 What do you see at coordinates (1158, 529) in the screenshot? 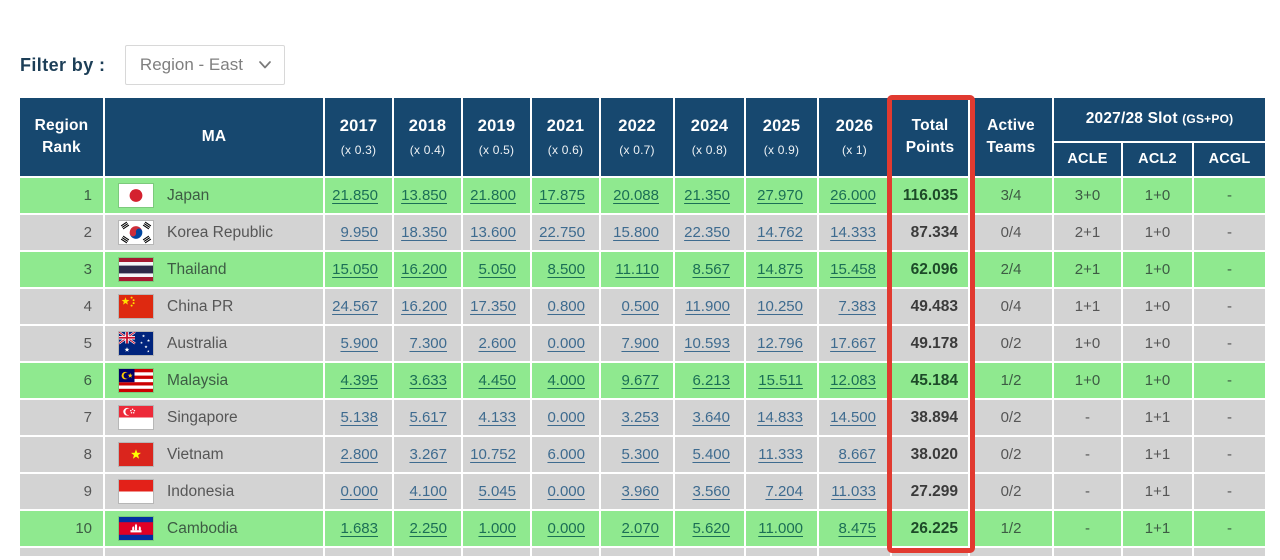
I see `slot-acl2-cell: 1+1` at bounding box center [1158, 529].